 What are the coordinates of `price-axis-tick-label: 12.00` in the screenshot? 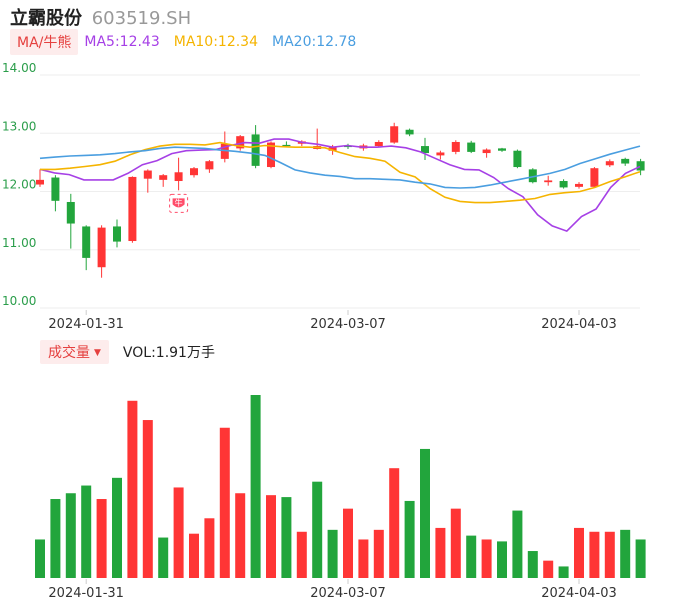 It's located at (19, 185).